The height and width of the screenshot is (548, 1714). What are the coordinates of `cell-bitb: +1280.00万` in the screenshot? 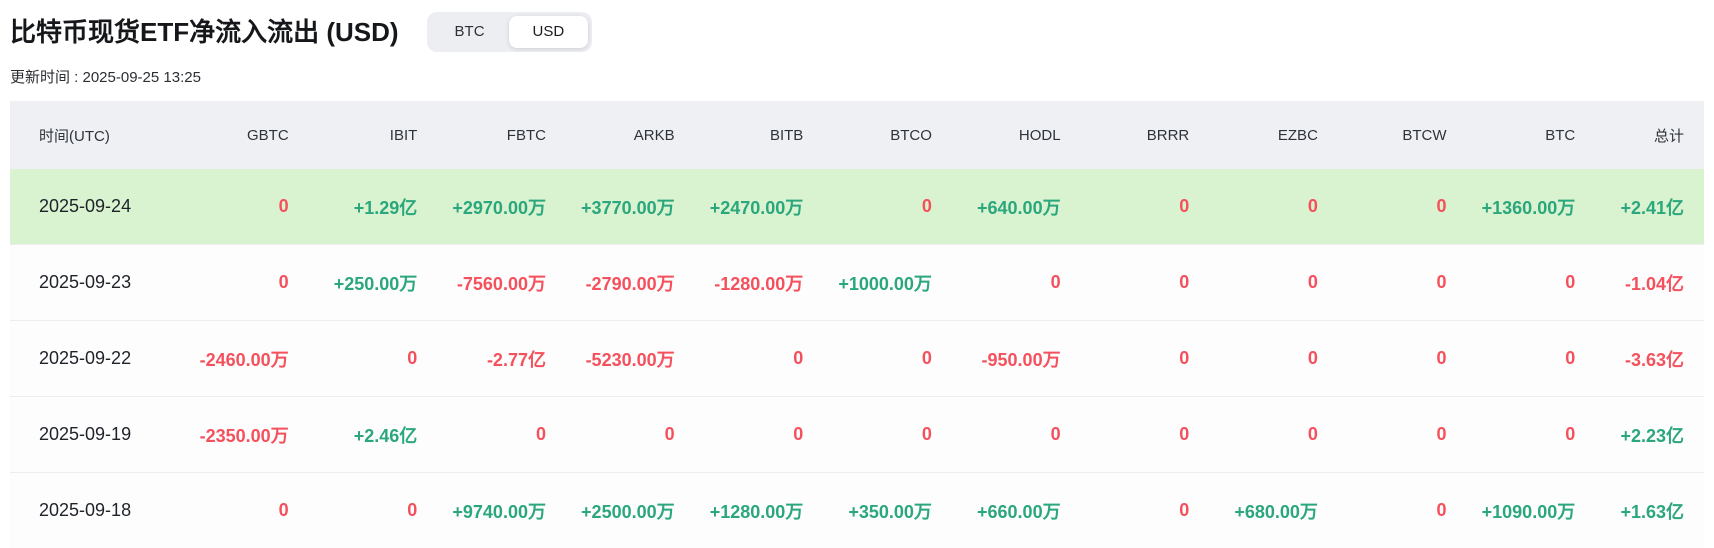 It's located at (739, 510).